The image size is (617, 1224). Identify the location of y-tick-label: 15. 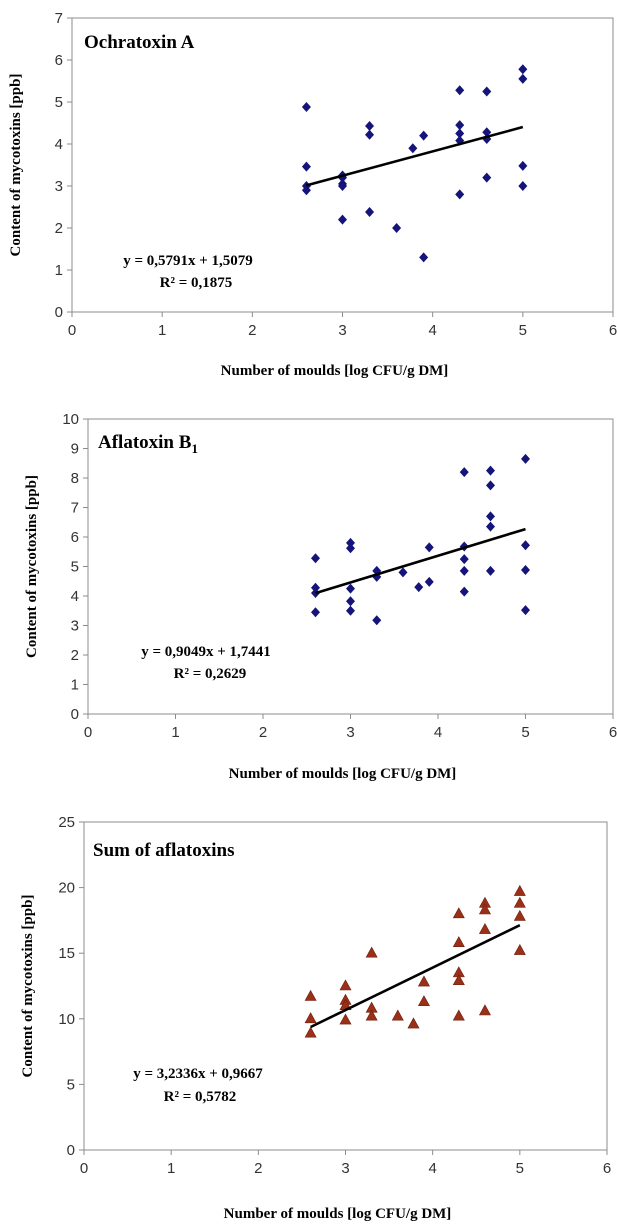
(66, 953).